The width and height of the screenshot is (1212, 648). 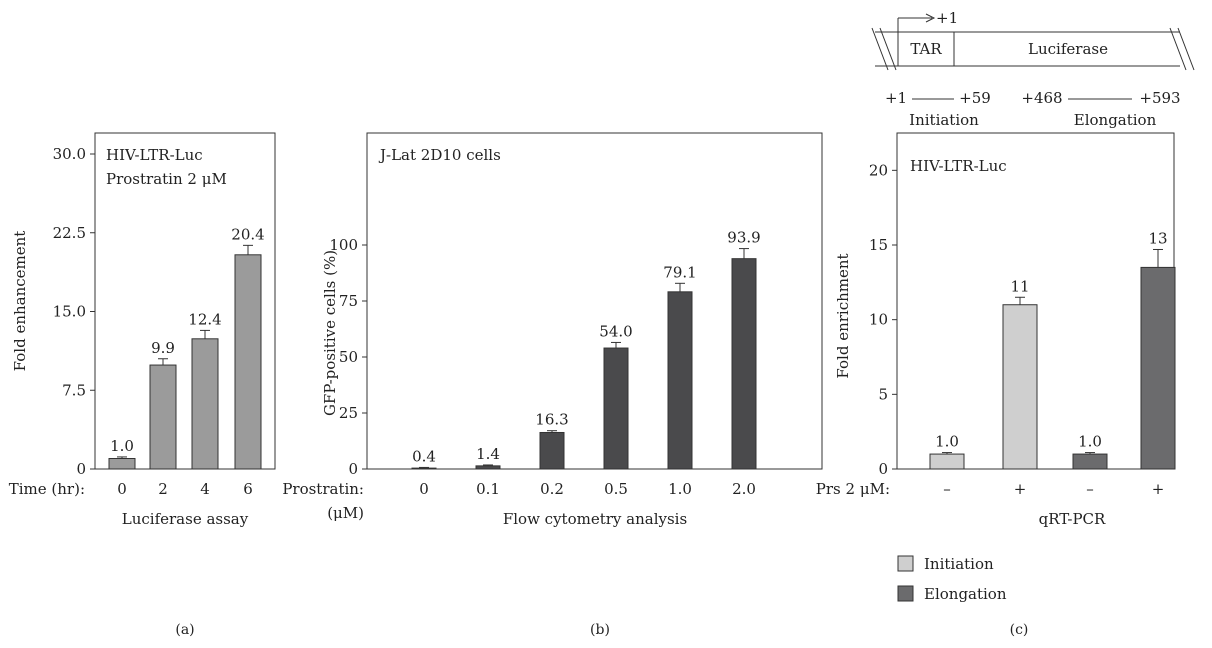 I want to click on legend-swatch-initiation, so click(x=905, y=563).